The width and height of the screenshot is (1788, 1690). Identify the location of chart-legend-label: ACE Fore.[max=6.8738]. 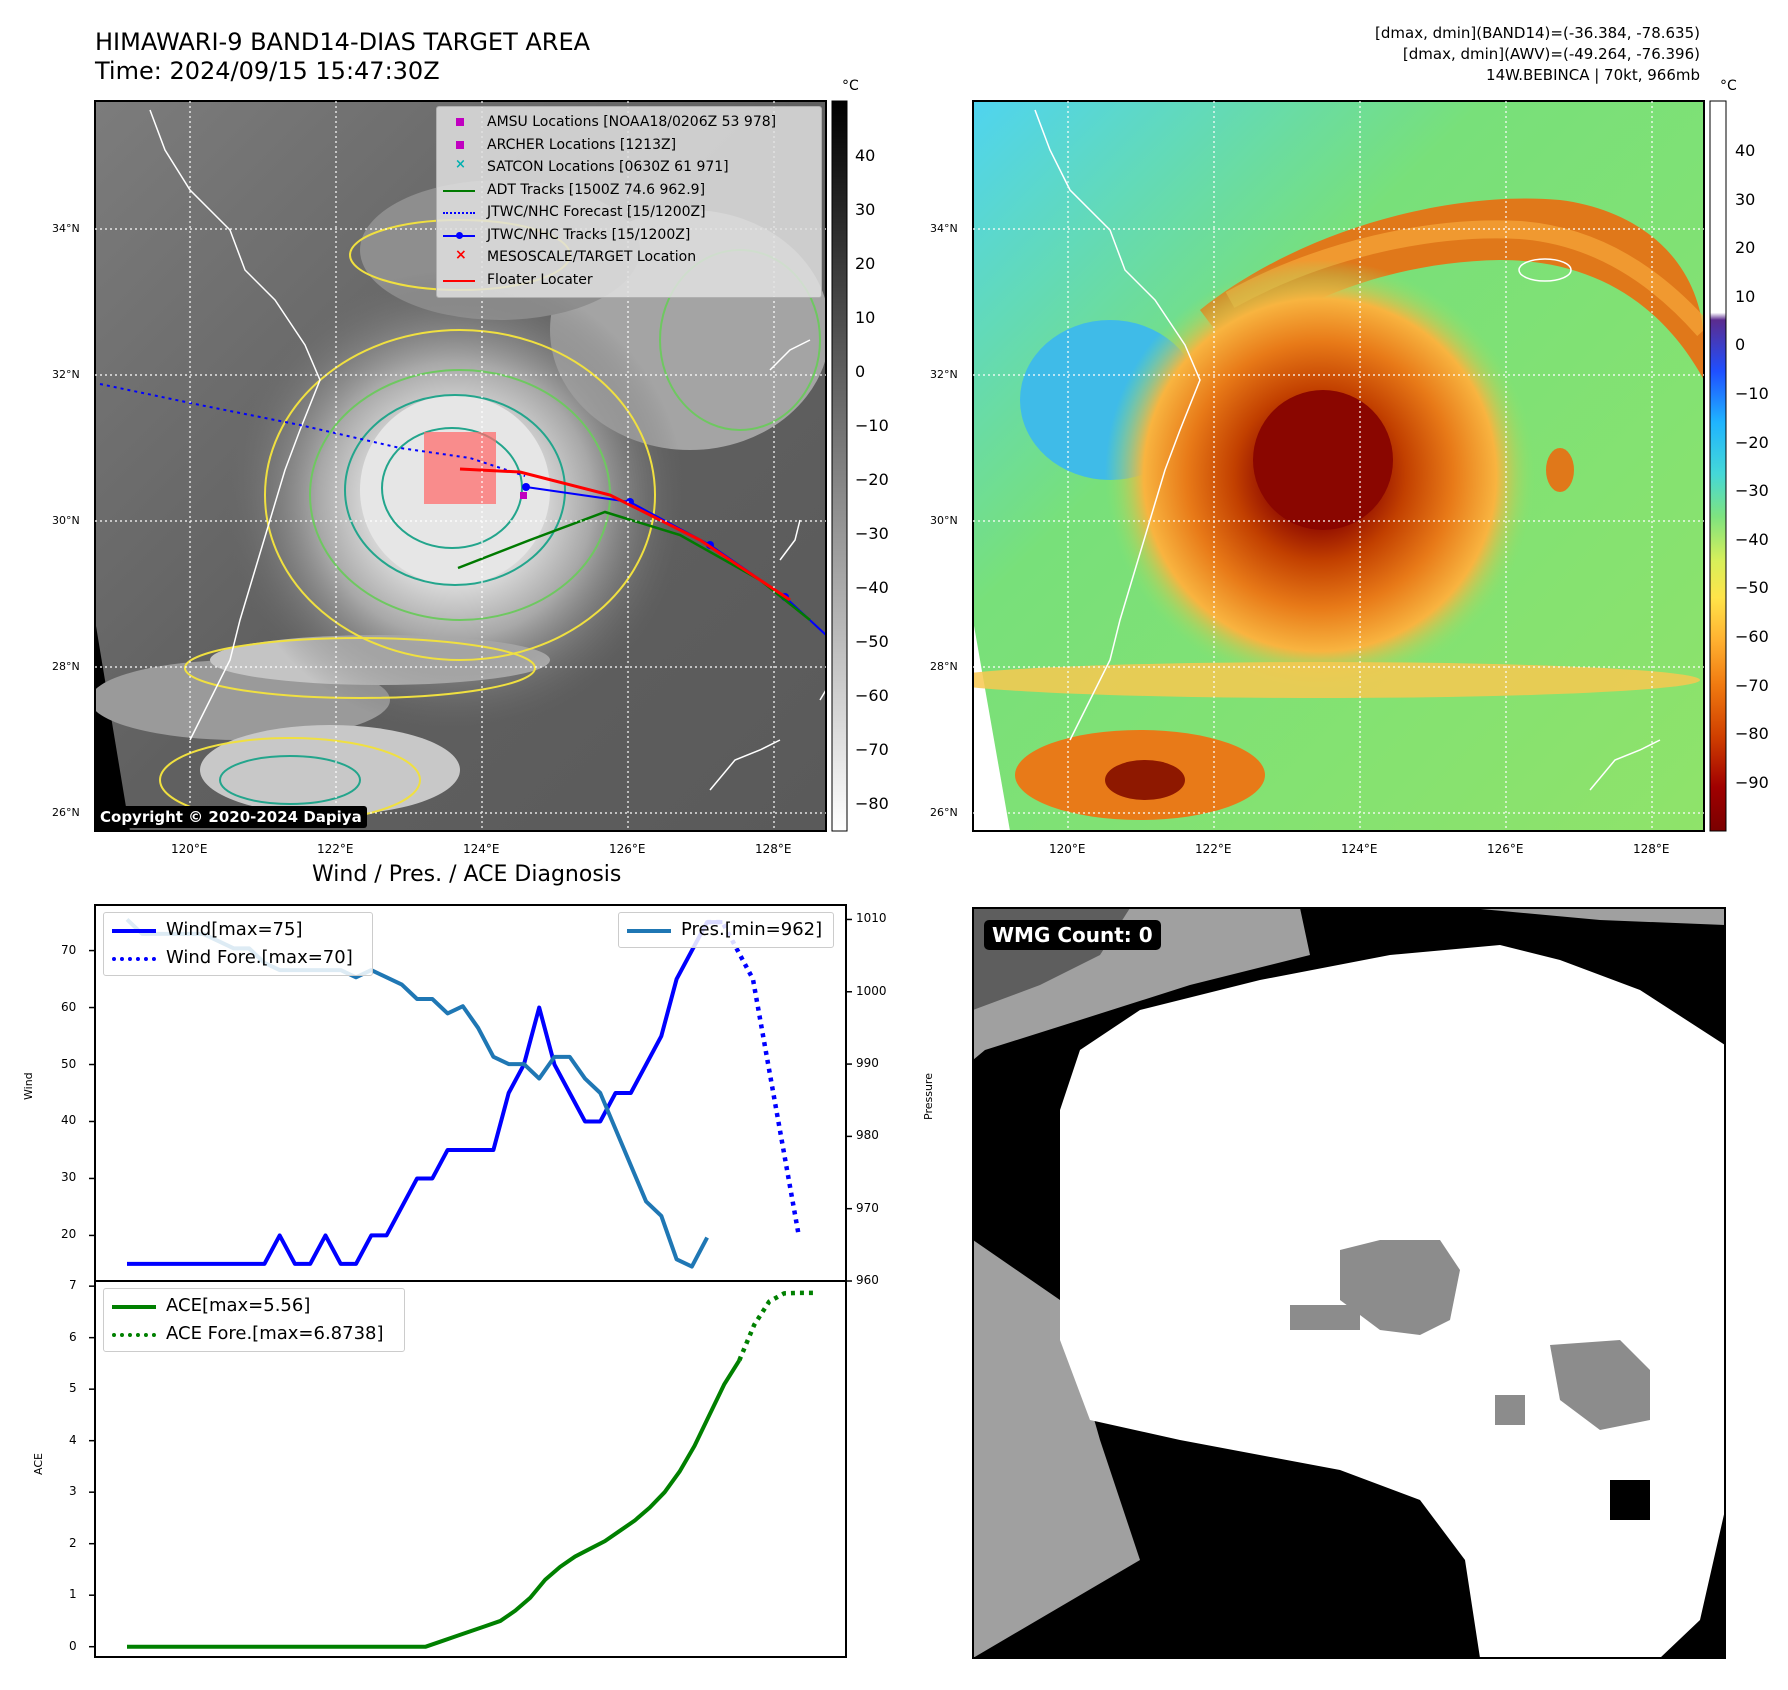
(275, 1333).